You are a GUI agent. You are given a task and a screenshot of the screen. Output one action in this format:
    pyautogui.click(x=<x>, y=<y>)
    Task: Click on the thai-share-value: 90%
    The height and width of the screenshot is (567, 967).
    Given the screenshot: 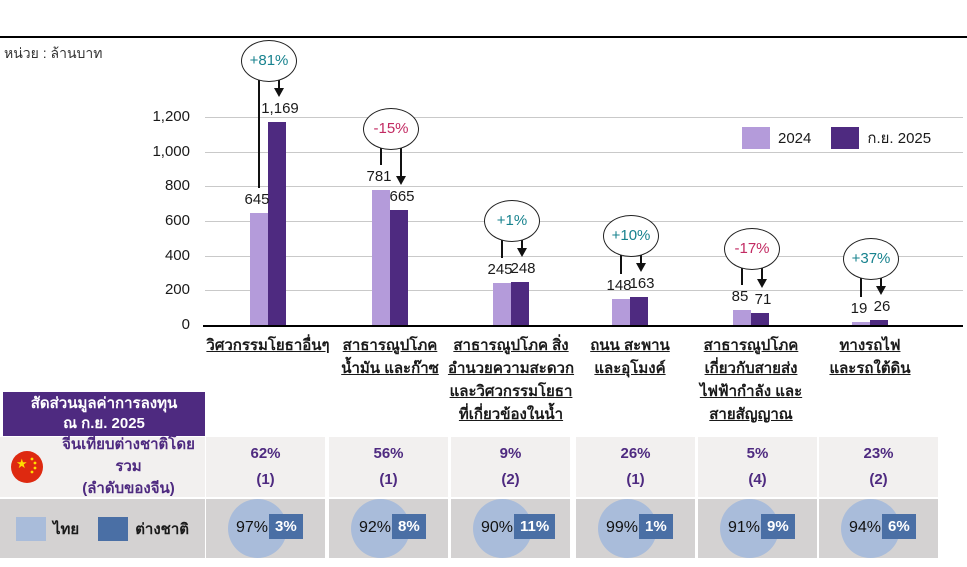 What is the action you would take?
    pyautogui.click(x=496, y=527)
    